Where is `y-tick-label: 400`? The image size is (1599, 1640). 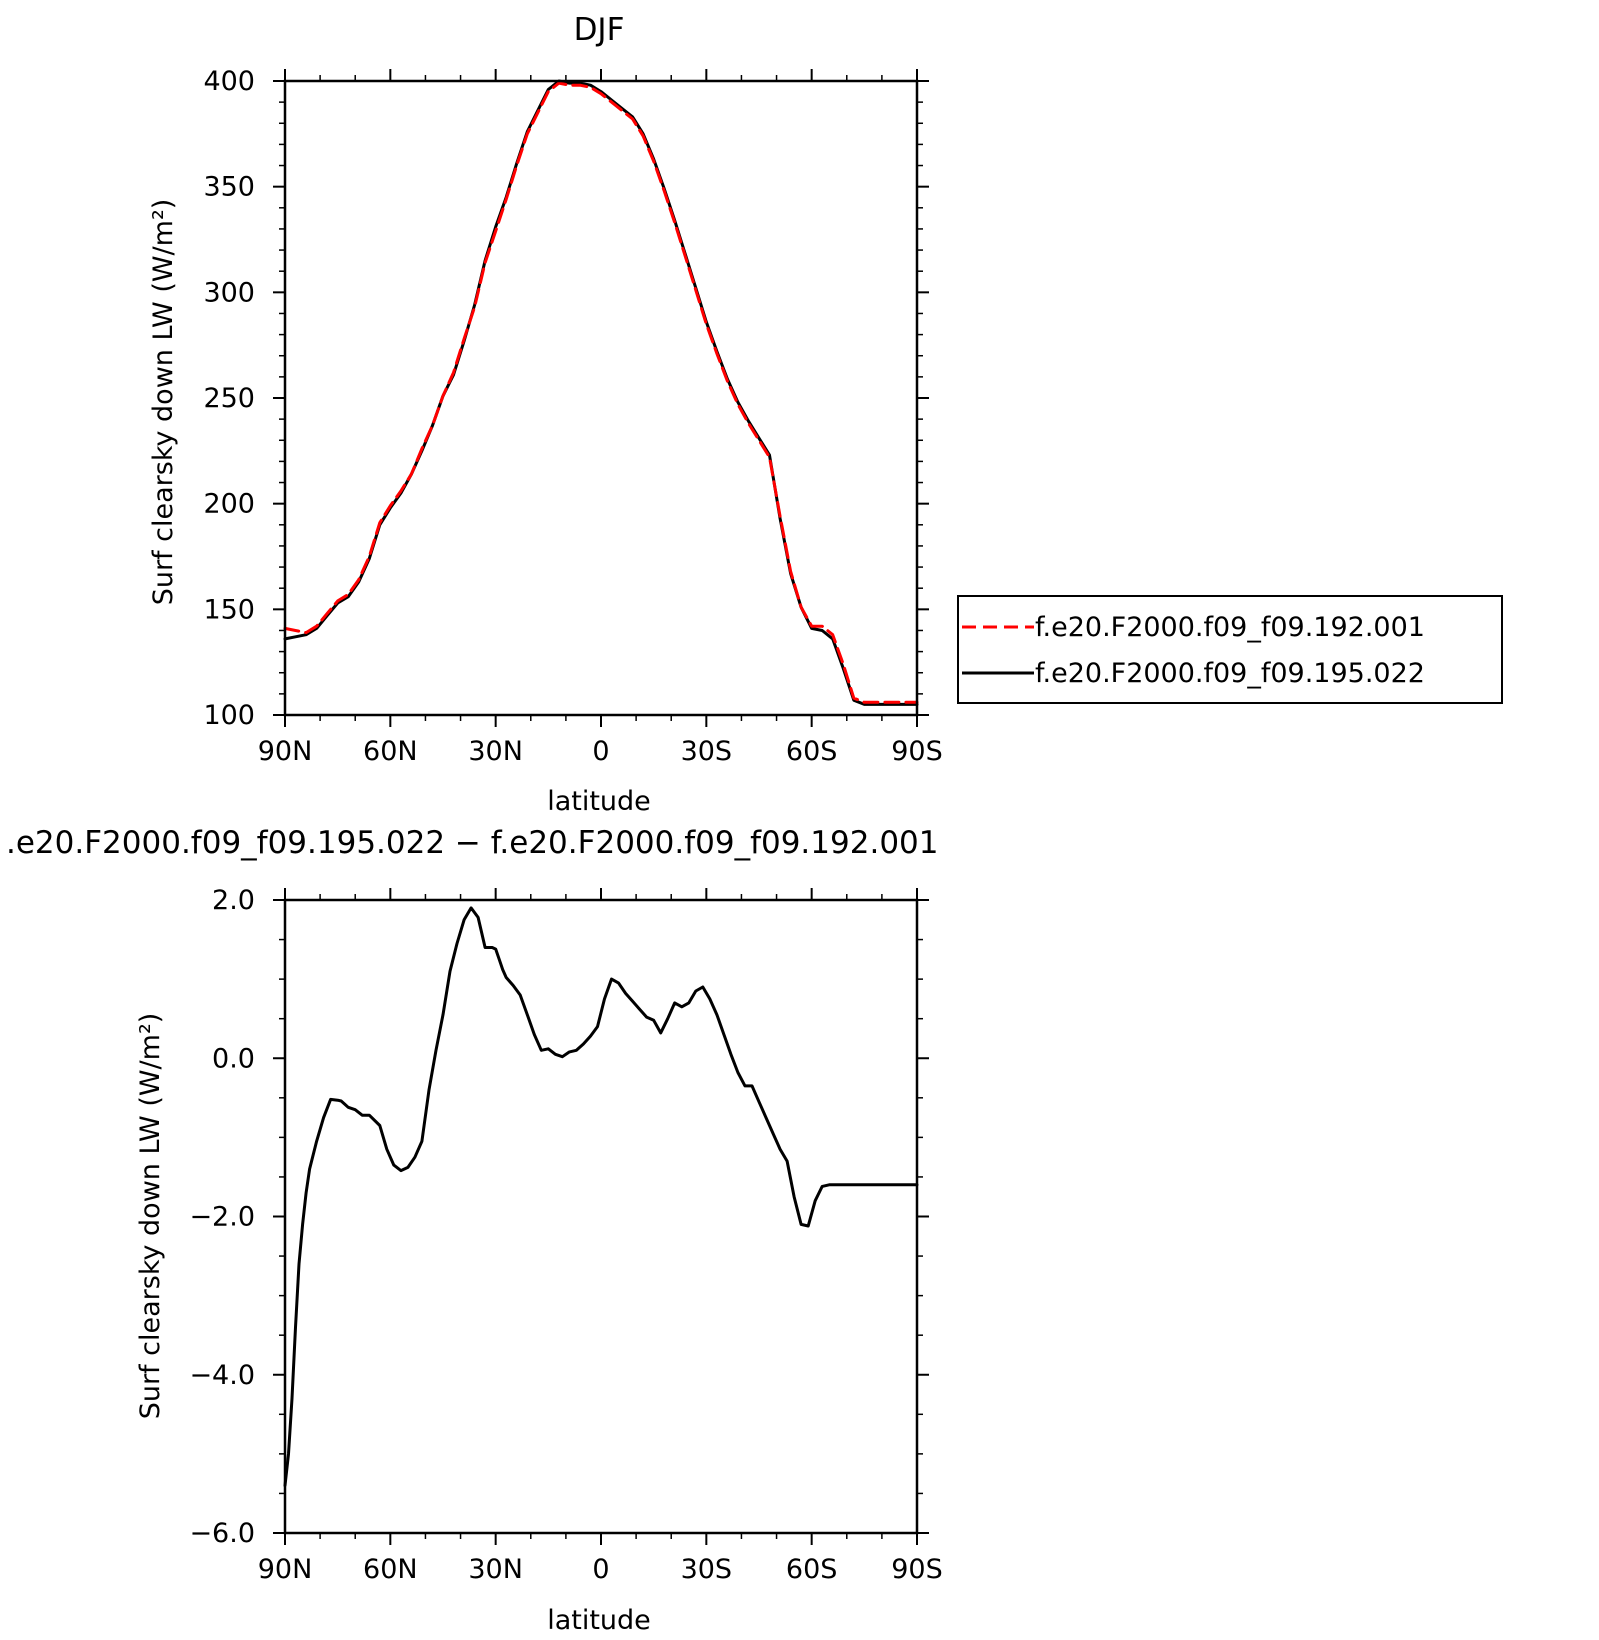
y-tick-label: 400 is located at coordinates (229, 81).